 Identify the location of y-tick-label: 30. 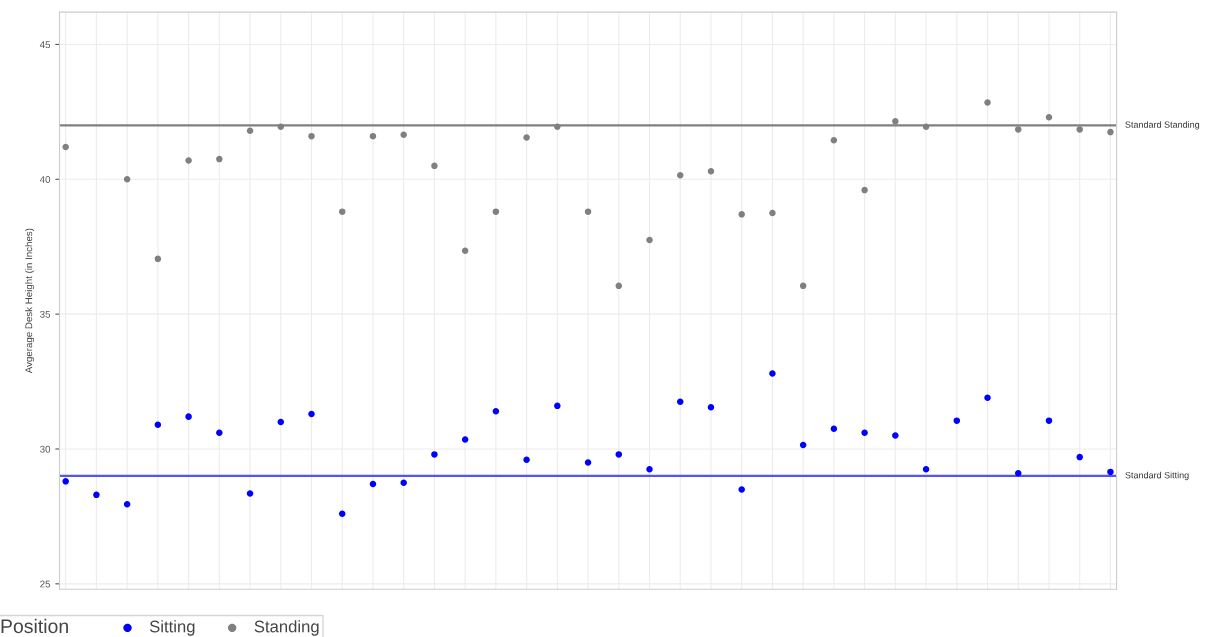
(45, 449).